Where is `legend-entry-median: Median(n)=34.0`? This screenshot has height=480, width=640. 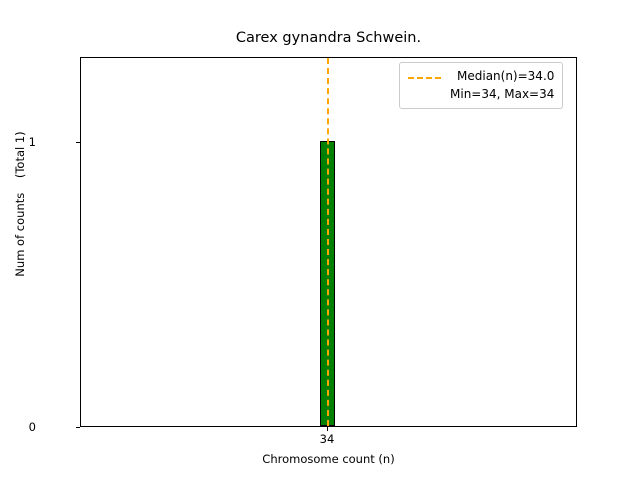
legend-entry-median: Median(n)=34.0 is located at coordinates (506, 76).